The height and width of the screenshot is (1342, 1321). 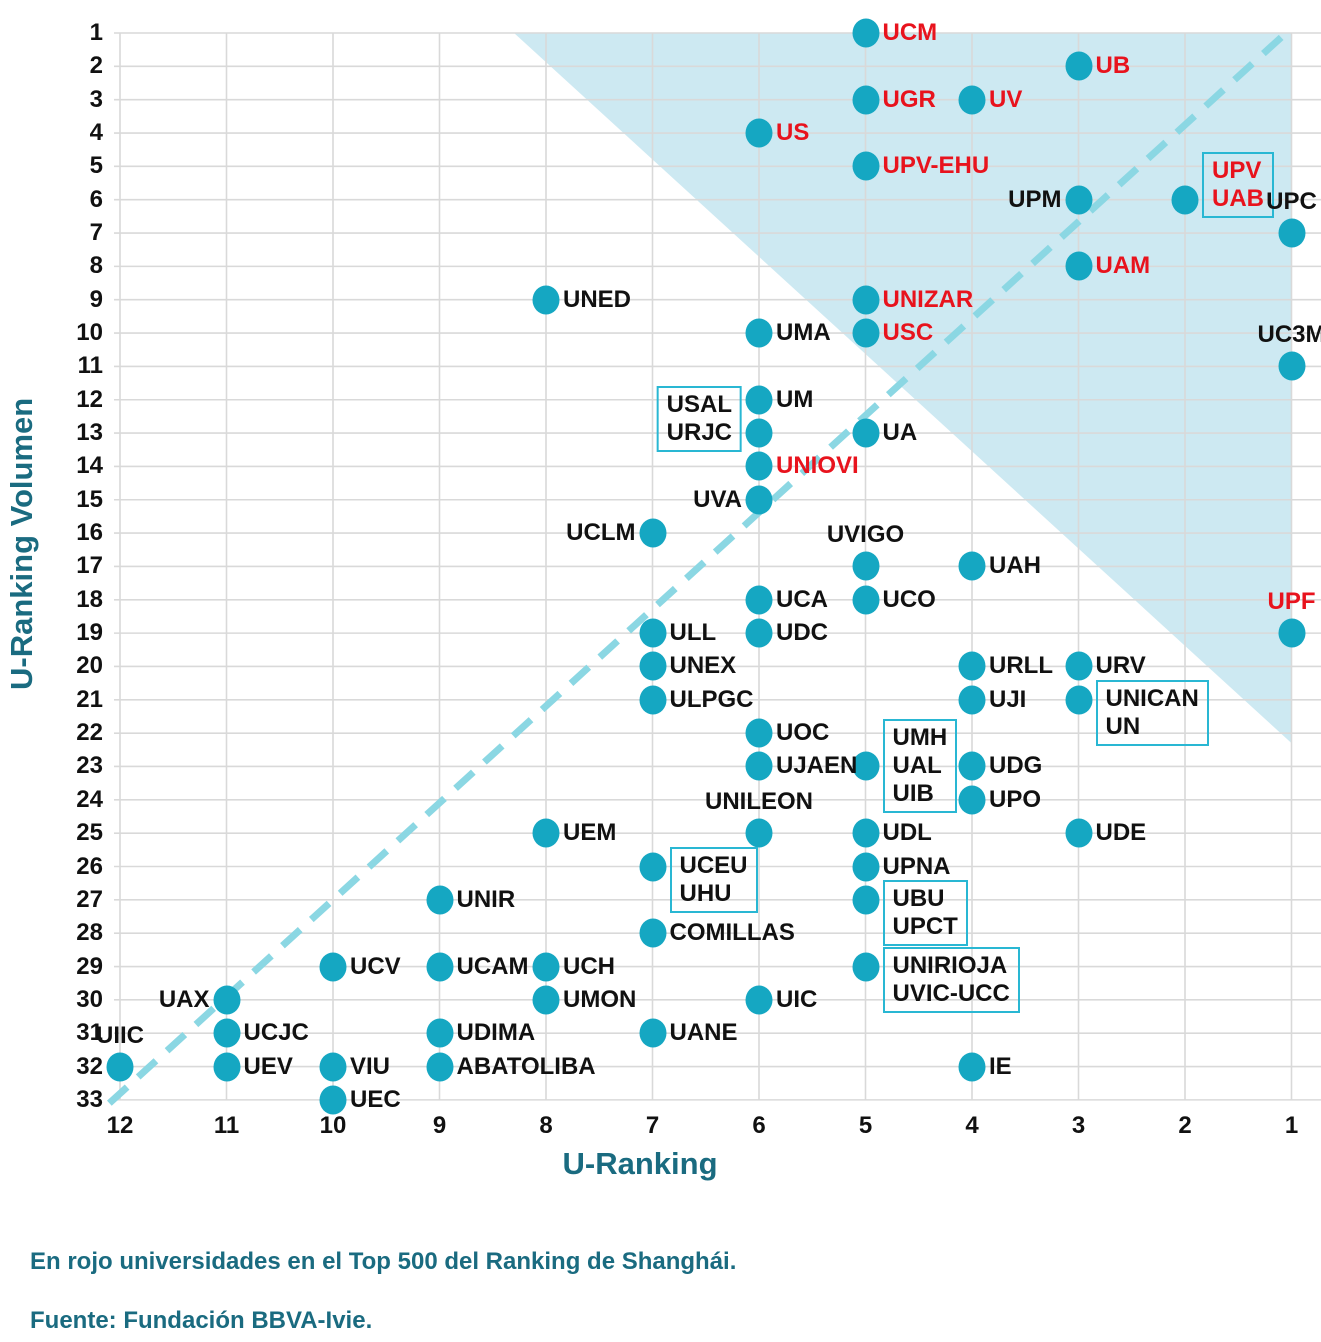 I want to click on note-source: Fuente: Fundación BBVA-Ivie., so click(x=201, y=1320).